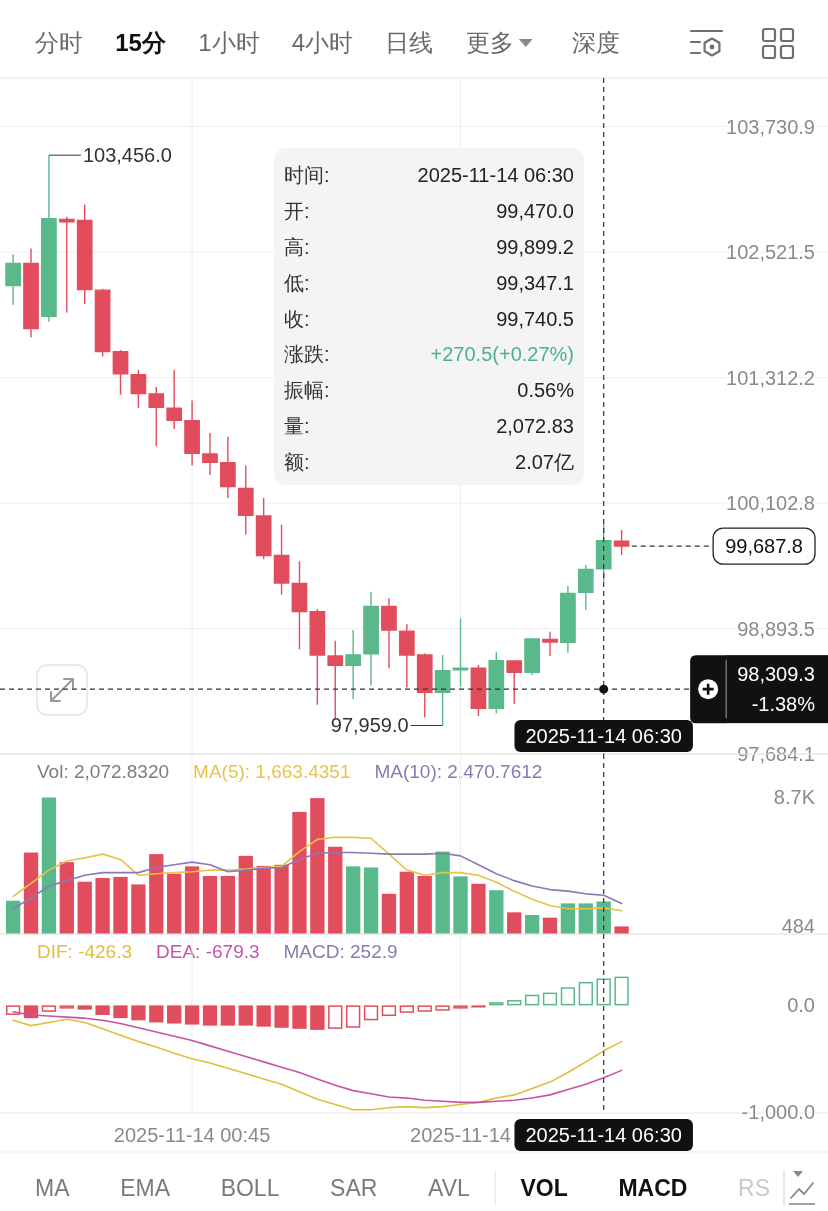  What do you see at coordinates (798, 926) in the screenshot?
I see `y-tick-label: 484` at bounding box center [798, 926].